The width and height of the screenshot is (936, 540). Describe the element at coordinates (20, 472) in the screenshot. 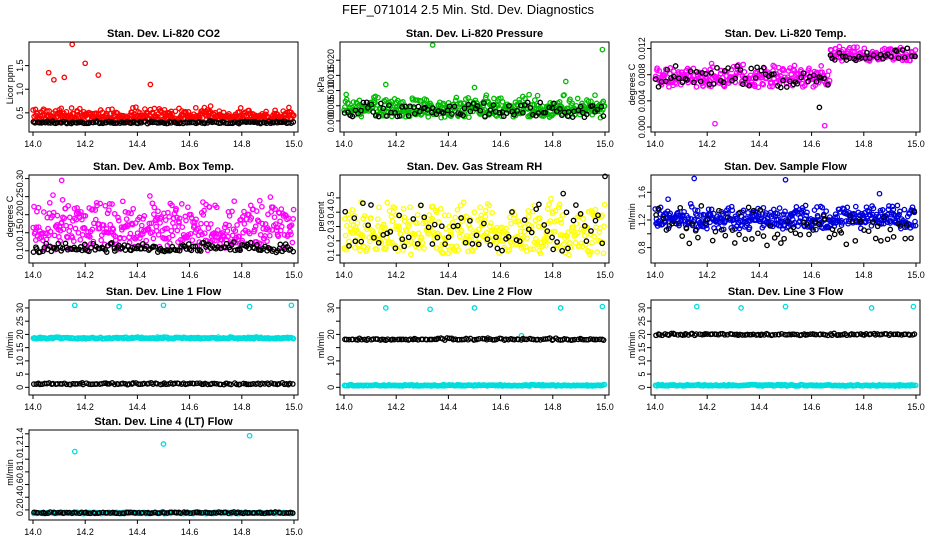

I see `y-tick-label: 0.8` at that location.